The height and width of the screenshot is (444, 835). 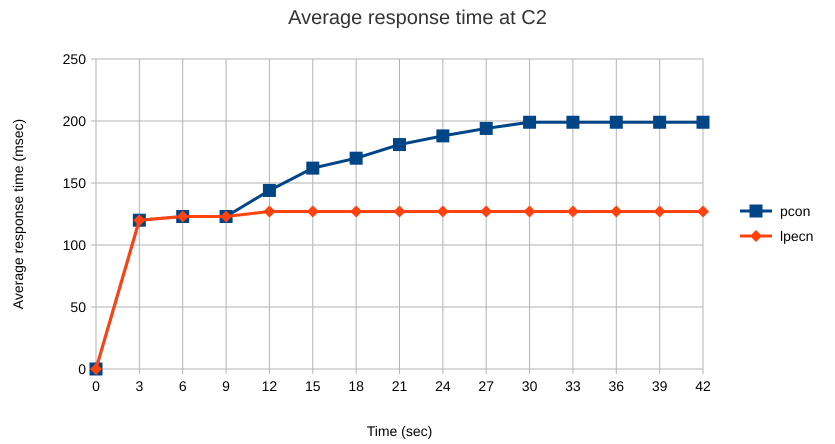 I want to click on x-tick-label: 24, so click(x=443, y=386).